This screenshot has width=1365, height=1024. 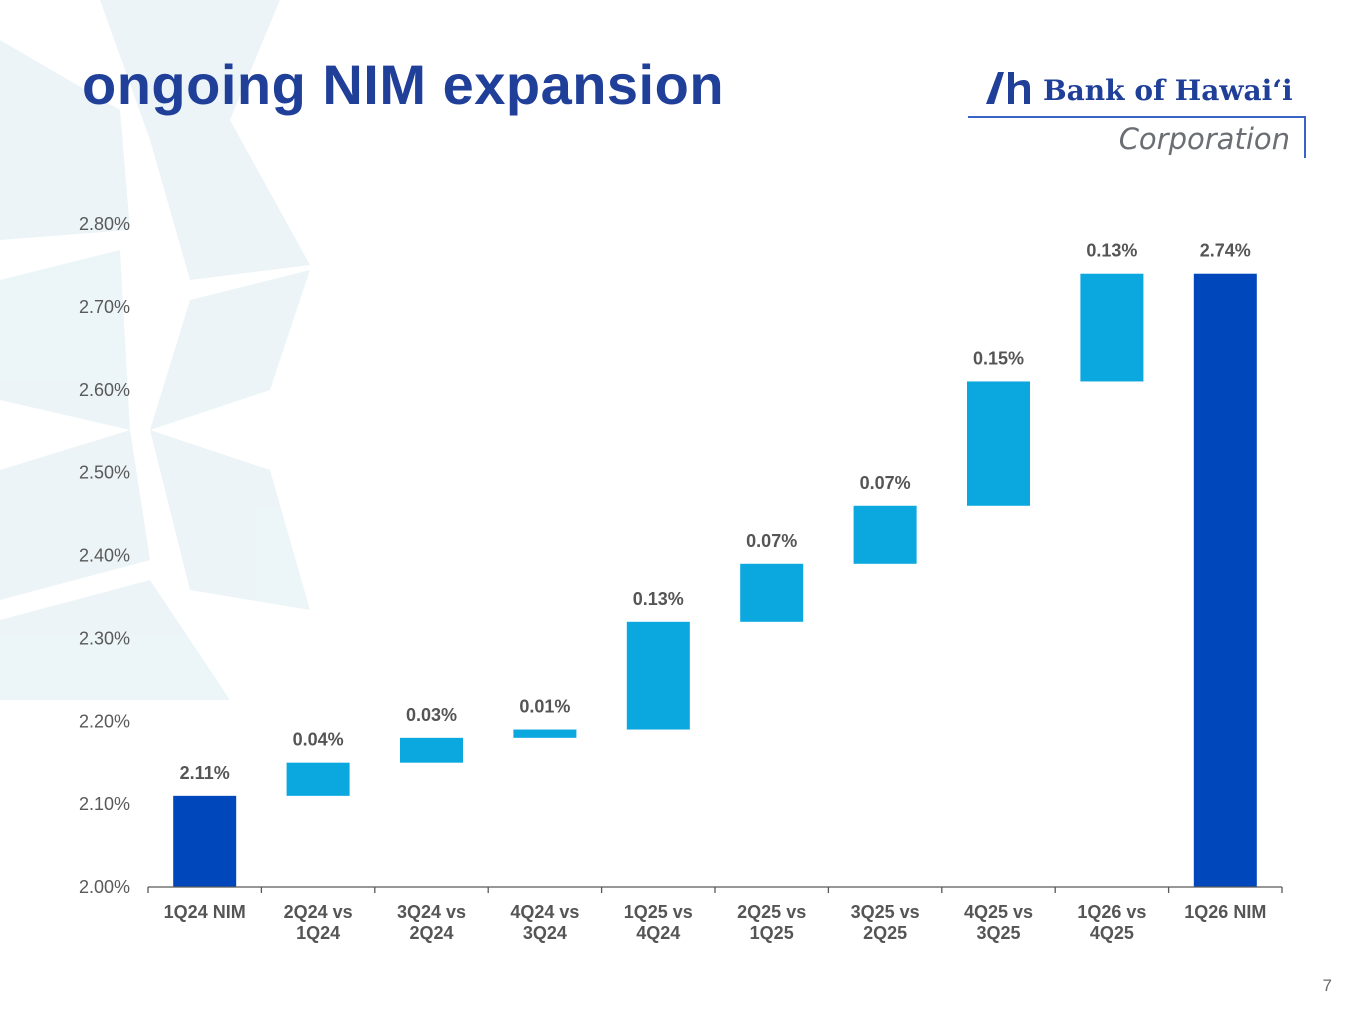 I want to click on y-tick-label: 2.70%, so click(x=104, y=307).